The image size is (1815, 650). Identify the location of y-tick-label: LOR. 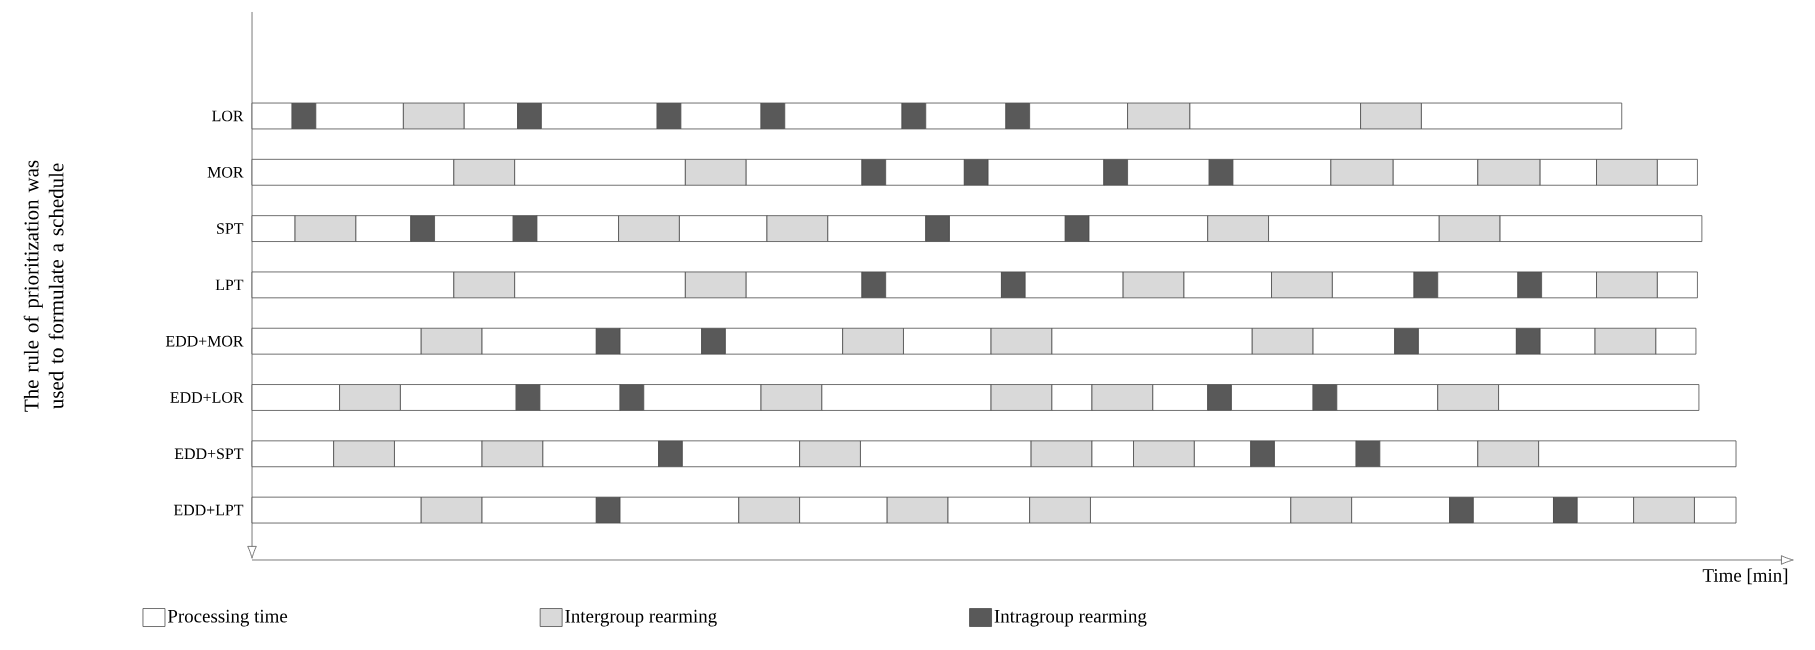
(228, 116).